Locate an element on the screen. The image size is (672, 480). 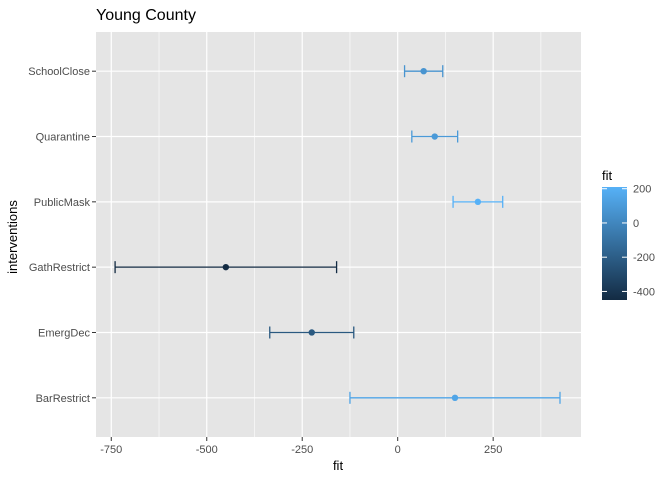
errorbar-barrestrict is located at coordinates (455, 397).